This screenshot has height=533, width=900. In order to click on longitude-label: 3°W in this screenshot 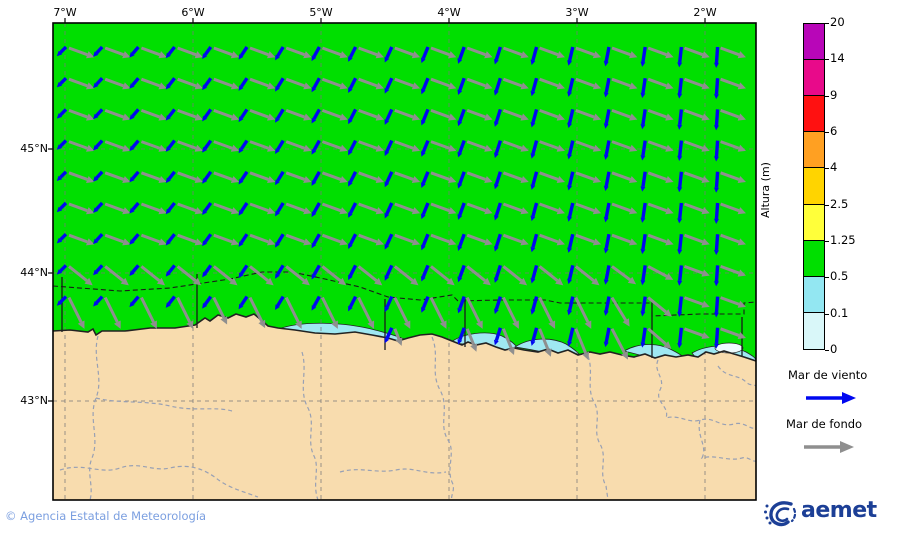, I will do `click(577, 12)`.